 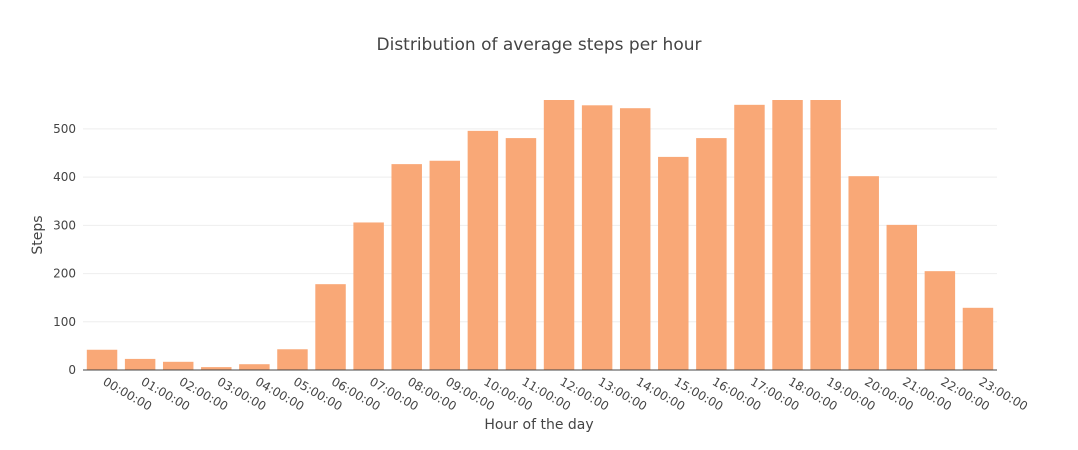 What do you see at coordinates (64, 274) in the screenshot?
I see `y-tick-label: 200` at bounding box center [64, 274].